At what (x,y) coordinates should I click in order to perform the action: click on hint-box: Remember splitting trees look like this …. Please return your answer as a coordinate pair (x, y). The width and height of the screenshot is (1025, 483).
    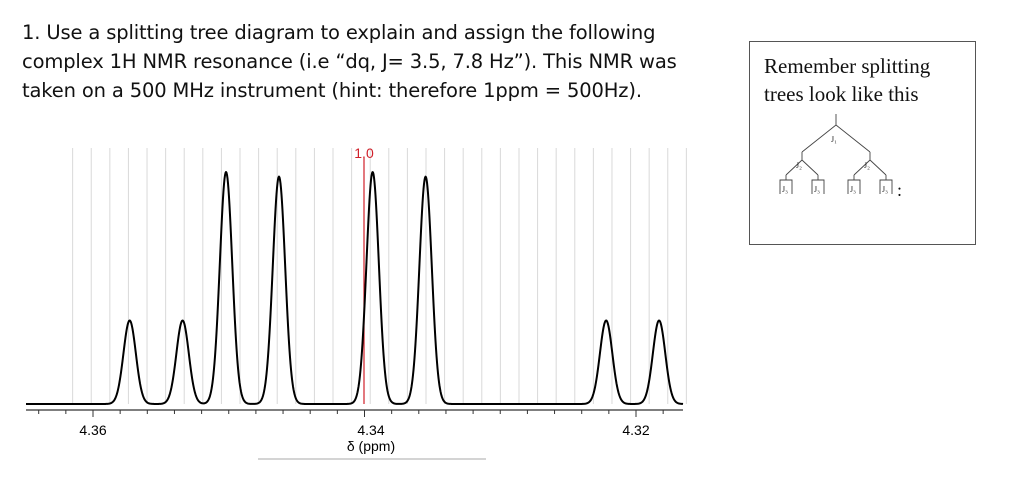
    Looking at the image, I should click on (862, 143).